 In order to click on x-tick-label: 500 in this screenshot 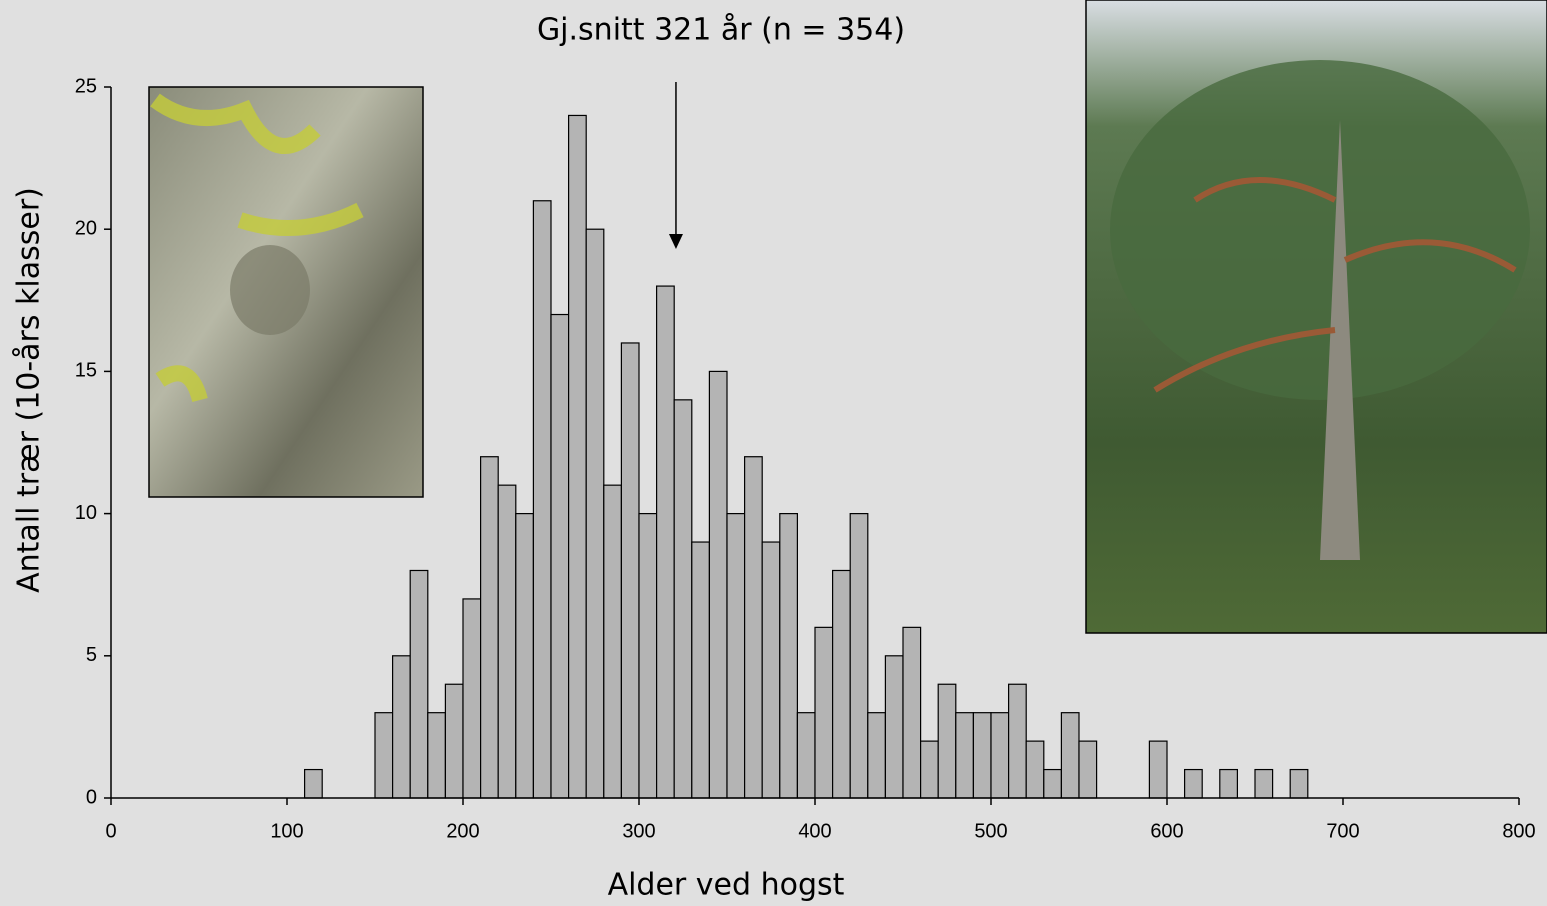, I will do `click(990, 831)`.